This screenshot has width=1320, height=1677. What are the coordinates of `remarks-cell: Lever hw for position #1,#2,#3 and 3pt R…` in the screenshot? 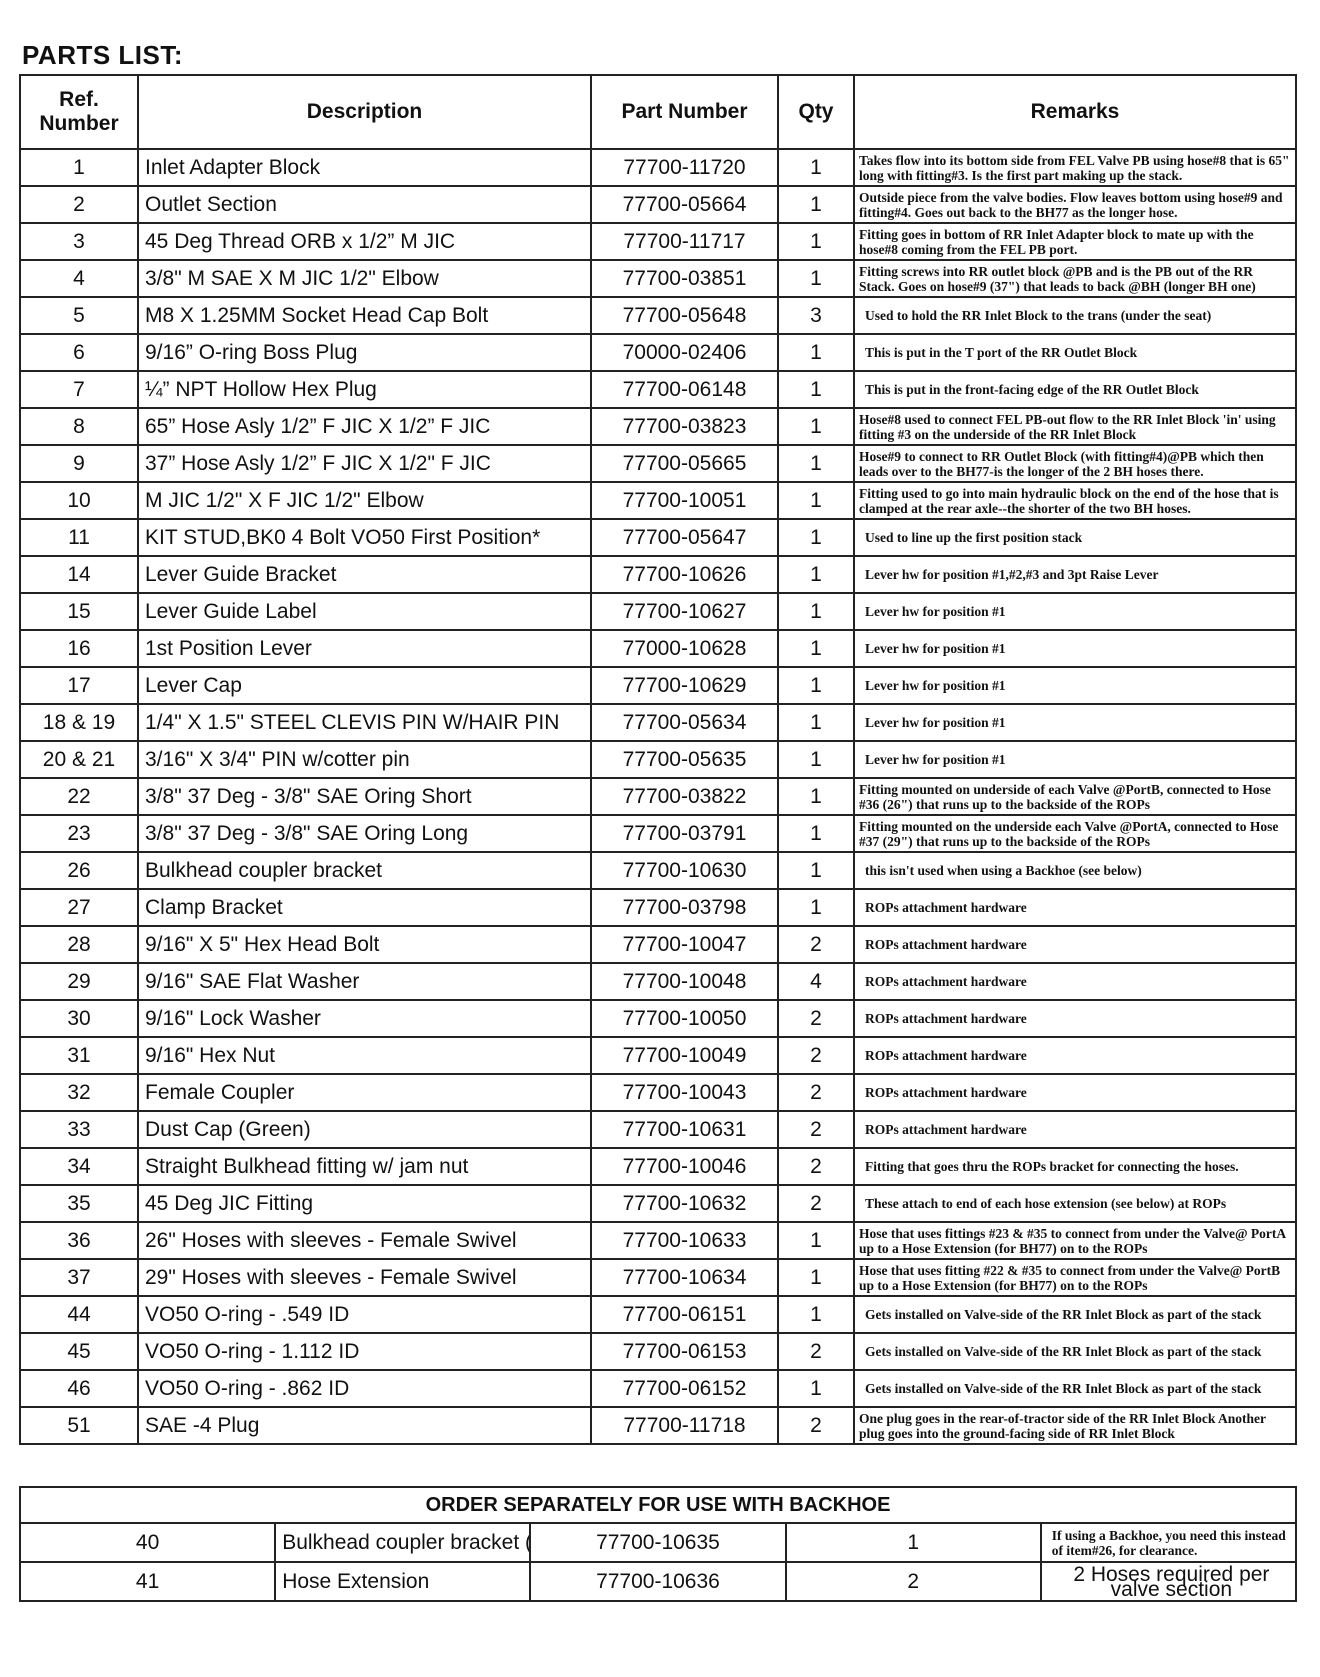 It's located at (1075, 574).